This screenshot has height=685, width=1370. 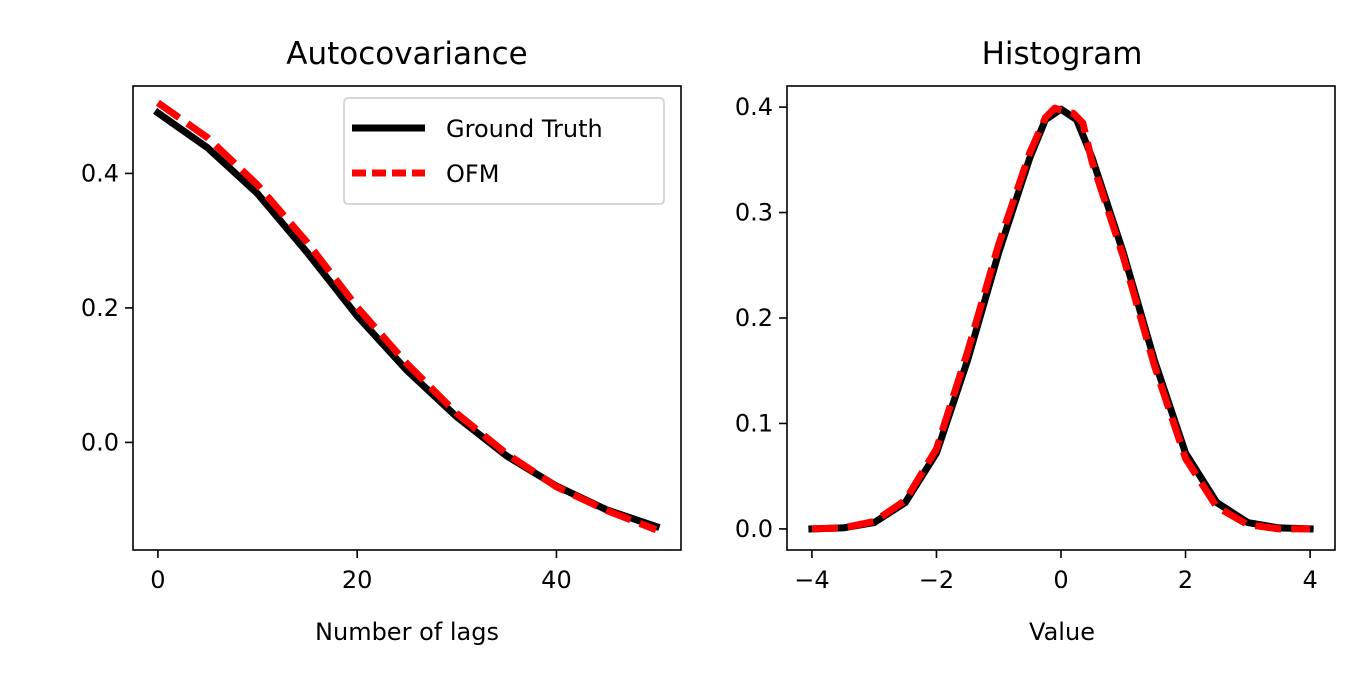 I want to click on autocovariance-x-tick-label: 0, so click(x=157, y=580).